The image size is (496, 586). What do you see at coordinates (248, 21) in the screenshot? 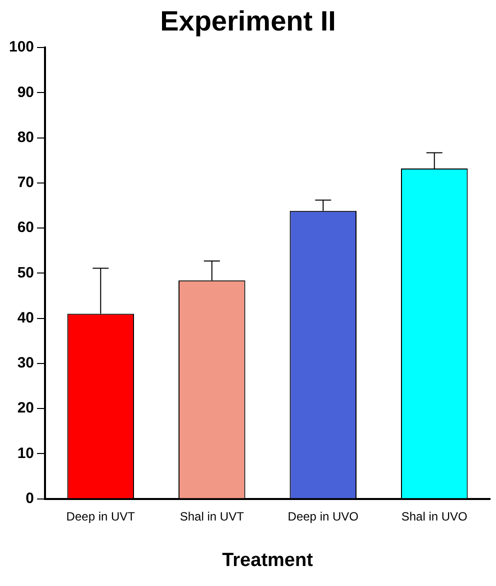
I see `chart-title: Experiment II` at bounding box center [248, 21].